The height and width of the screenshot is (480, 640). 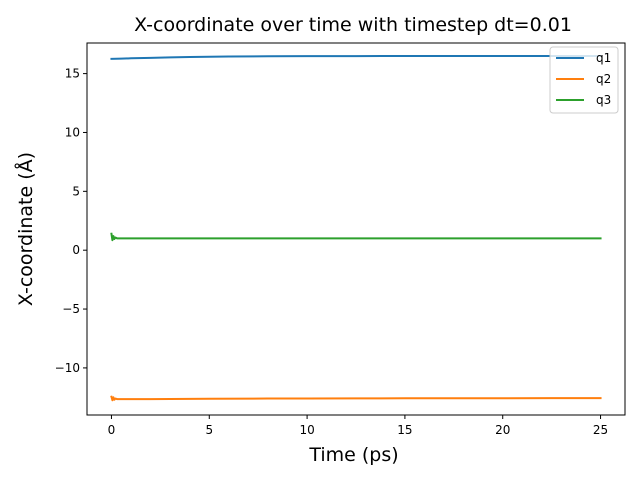 I want to click on x-tick-label: 10, so click(x=306, y=430).